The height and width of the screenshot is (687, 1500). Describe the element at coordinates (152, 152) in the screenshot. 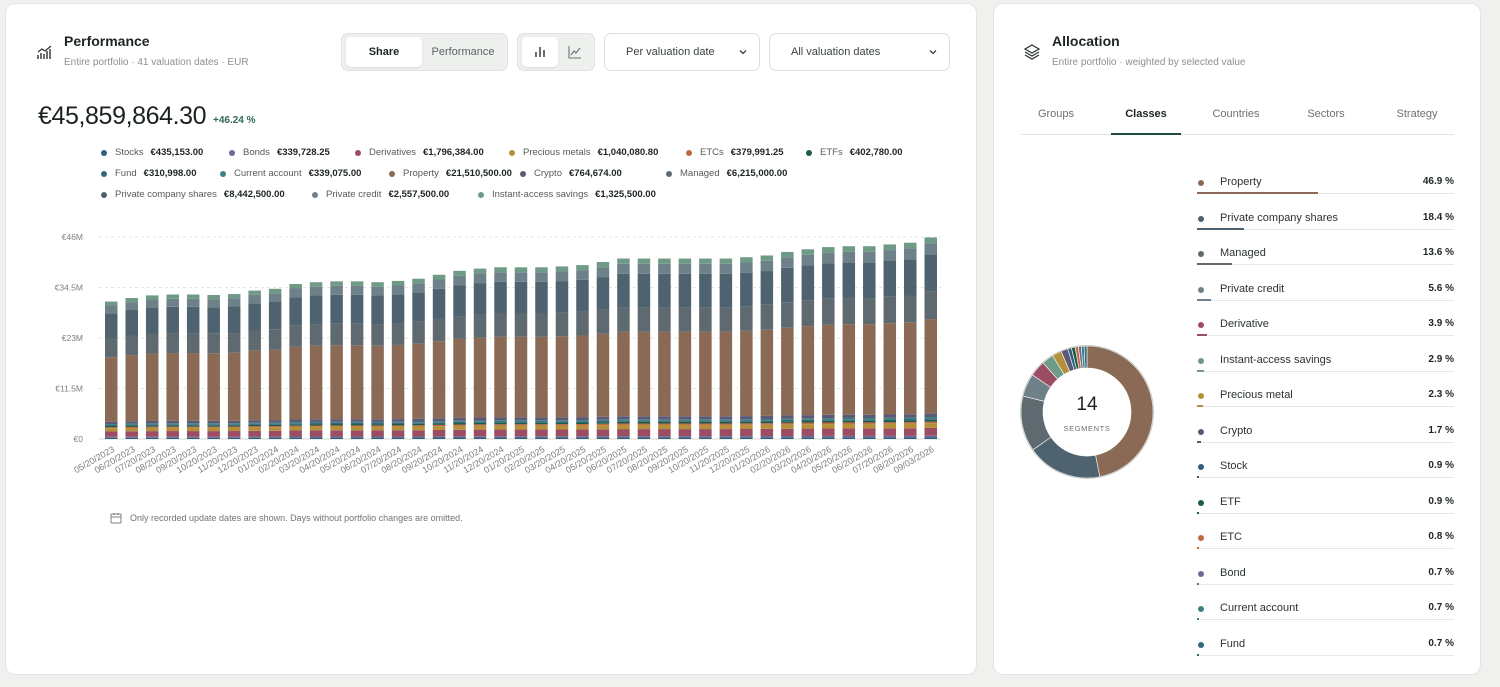

I see `legend-item: Stocks €435,153.00` at that location.